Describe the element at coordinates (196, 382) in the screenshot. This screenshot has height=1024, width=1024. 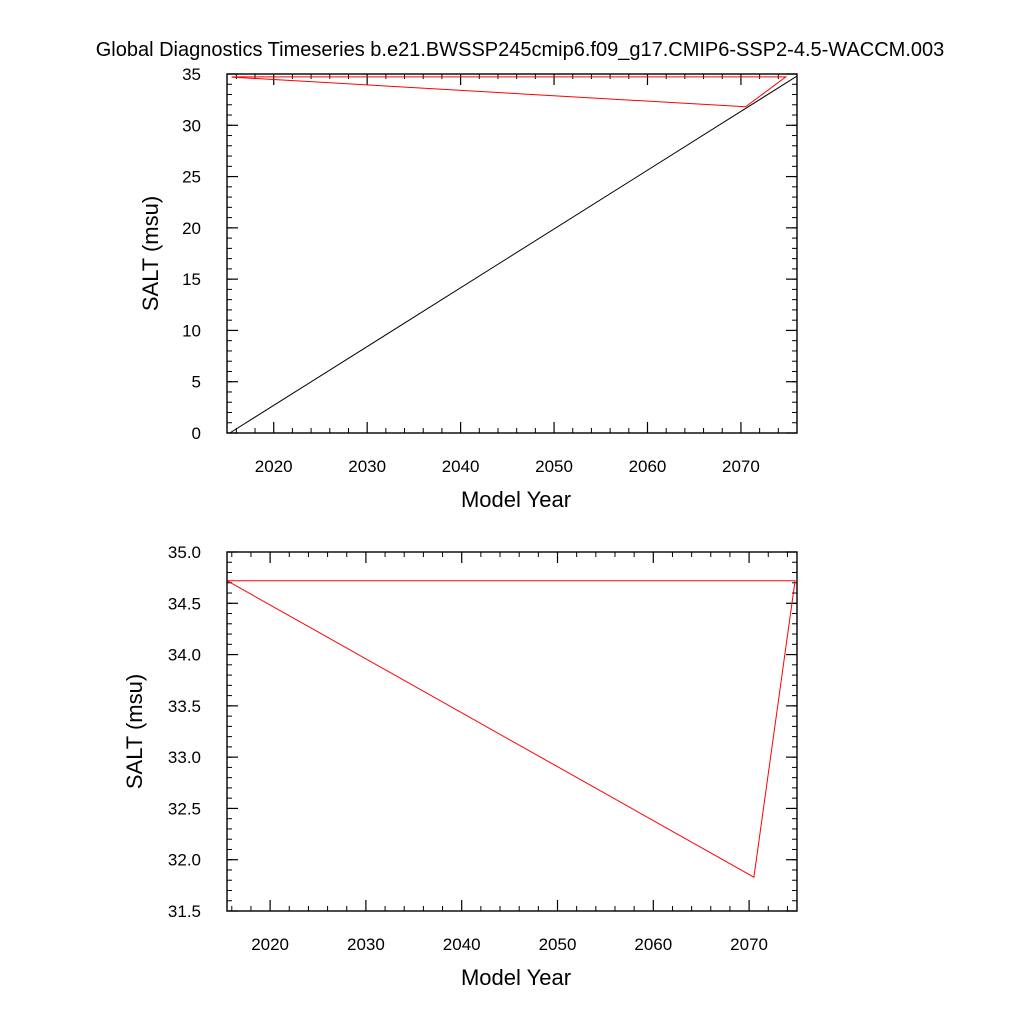
I see `y-tick-label: 5` at that location.